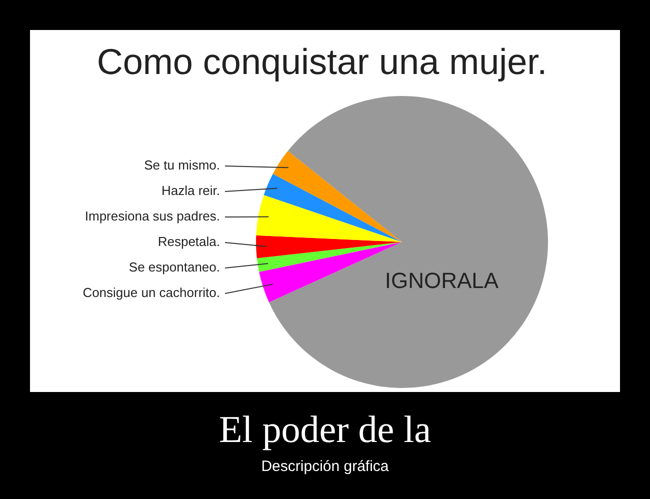 The width and height of the screenshot is (650, 499). What do you see at coordinates (325, 466) in the screenshot?
I see `text: Descripción gráfica` at bounding box center [325, 466].